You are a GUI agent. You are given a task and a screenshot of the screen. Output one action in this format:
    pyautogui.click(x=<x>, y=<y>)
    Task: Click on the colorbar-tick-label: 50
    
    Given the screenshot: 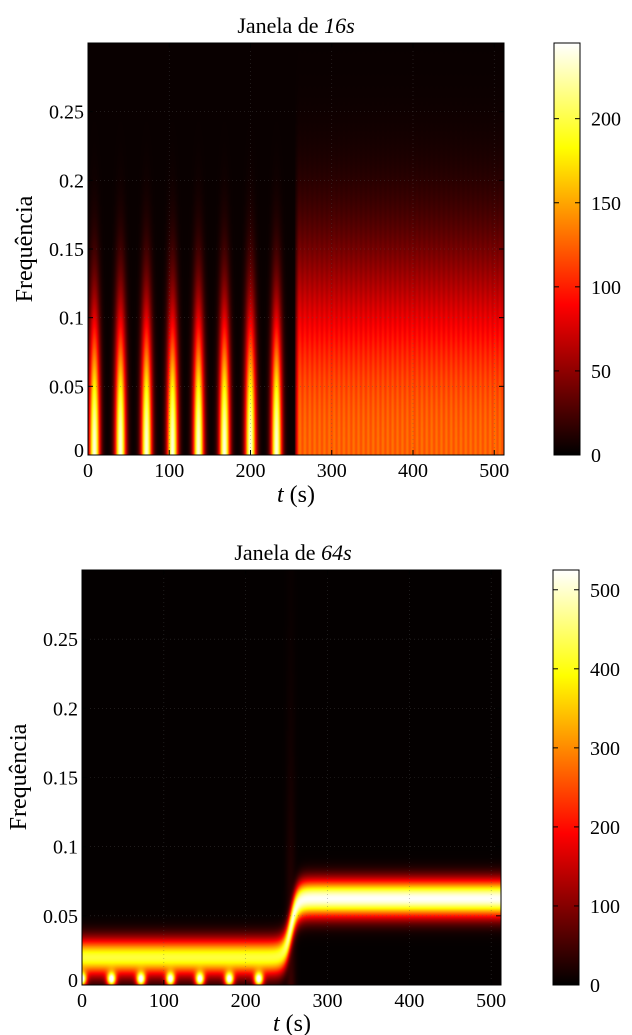 What is the action you would take?
    pyautogui.click(x=601, y=372)
    